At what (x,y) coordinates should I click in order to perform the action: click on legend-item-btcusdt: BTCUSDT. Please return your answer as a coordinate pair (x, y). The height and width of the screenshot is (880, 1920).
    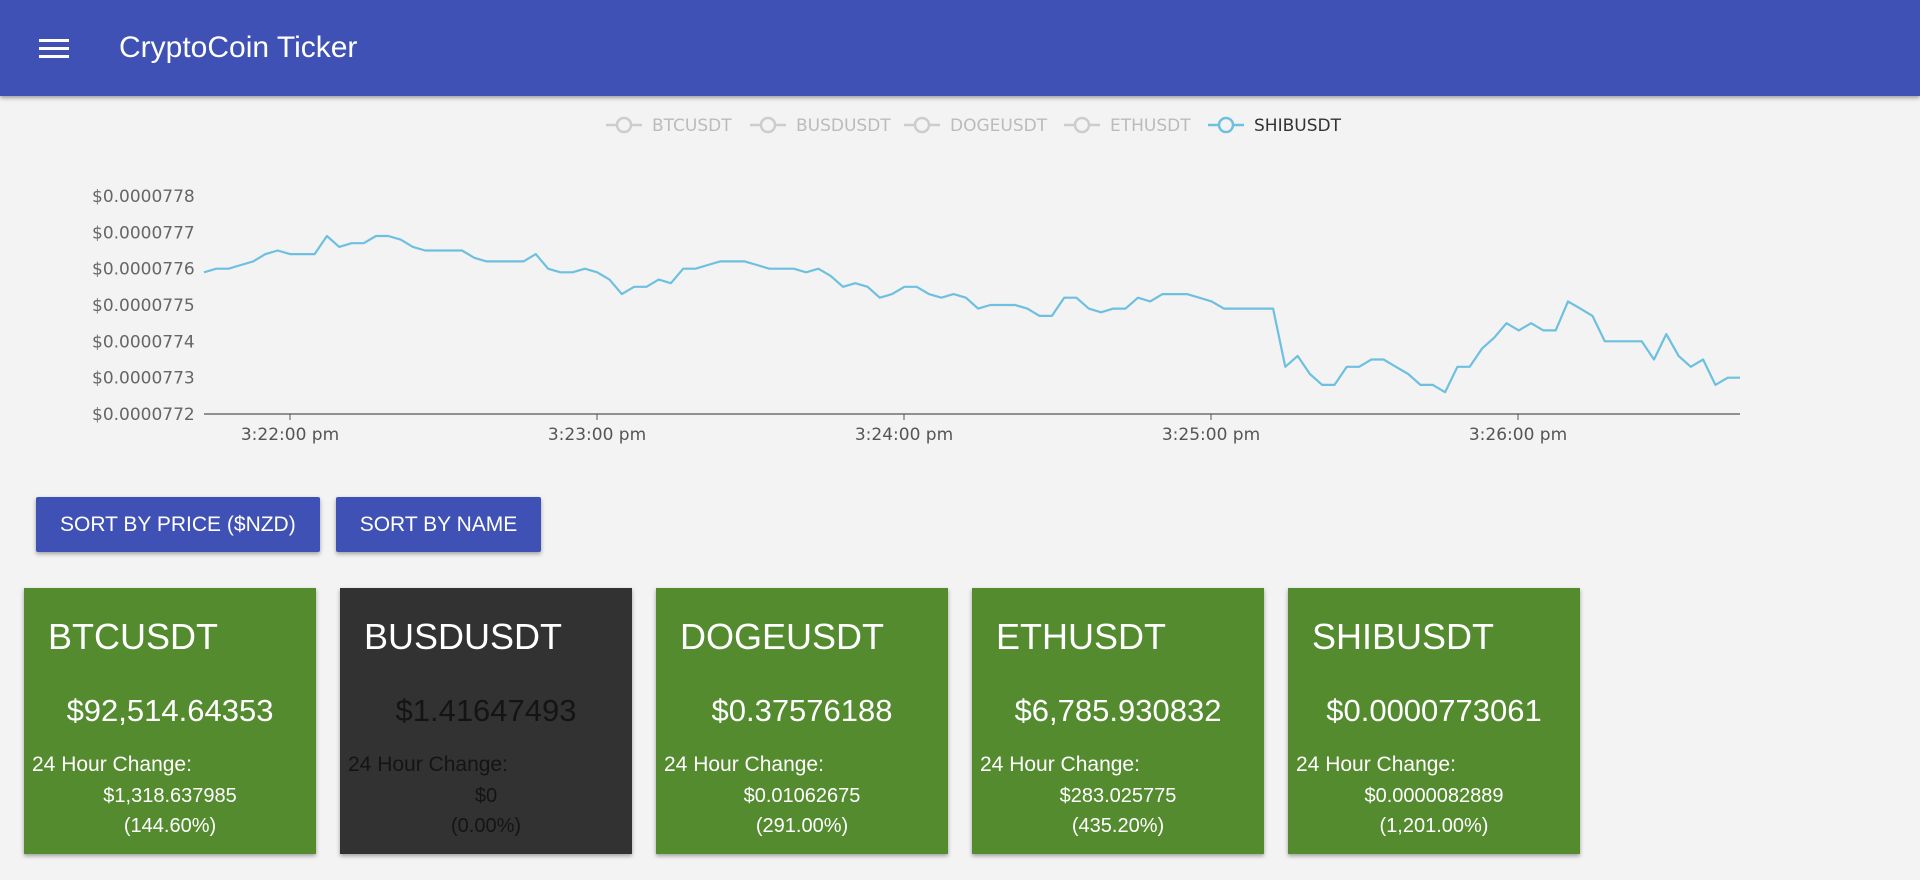
    Looking at the image, I should click on (669, 126).